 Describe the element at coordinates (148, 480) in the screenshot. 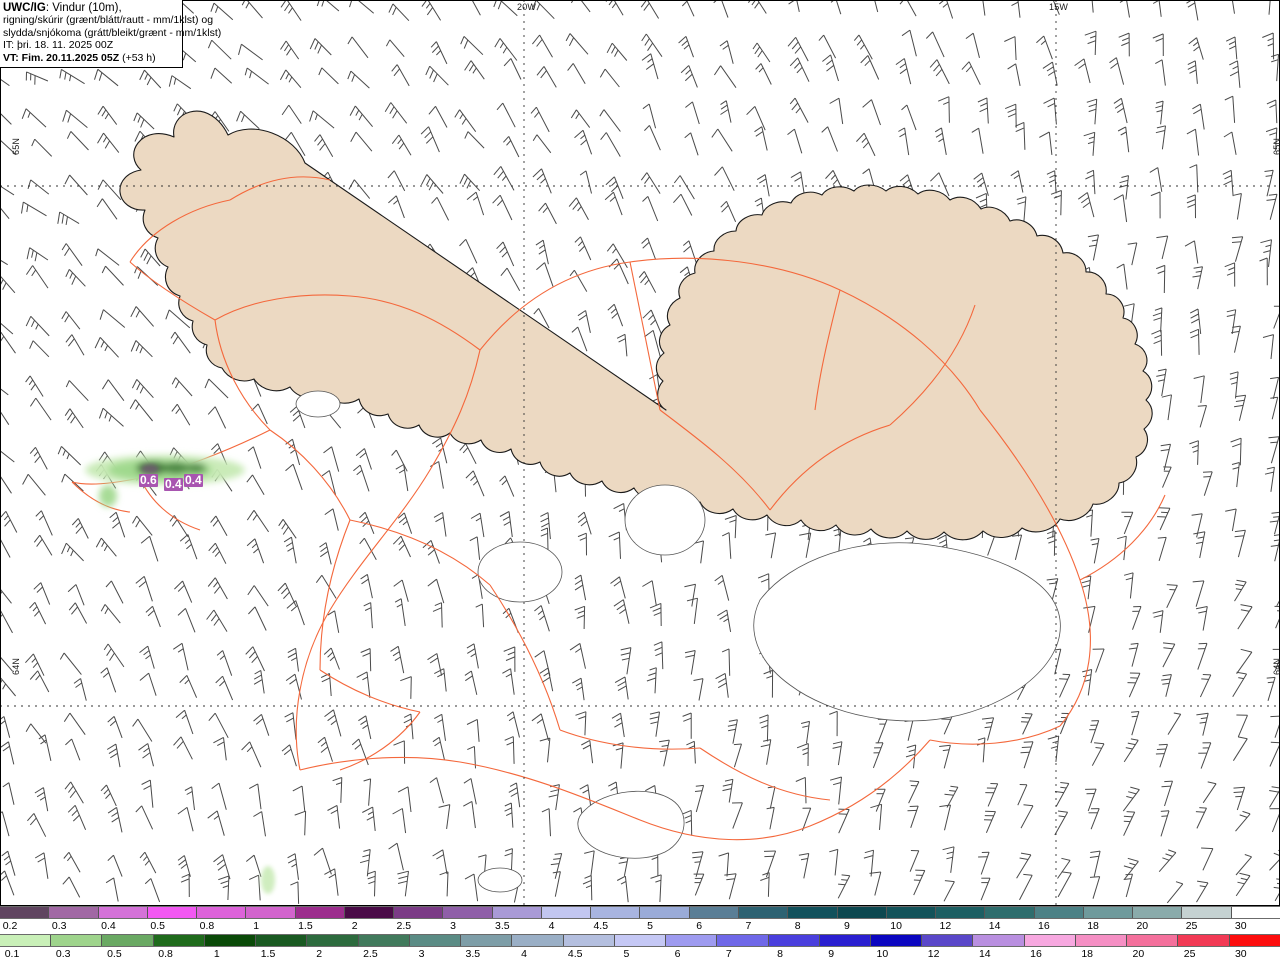

I see `precip-value-label: 0.6` at that location.